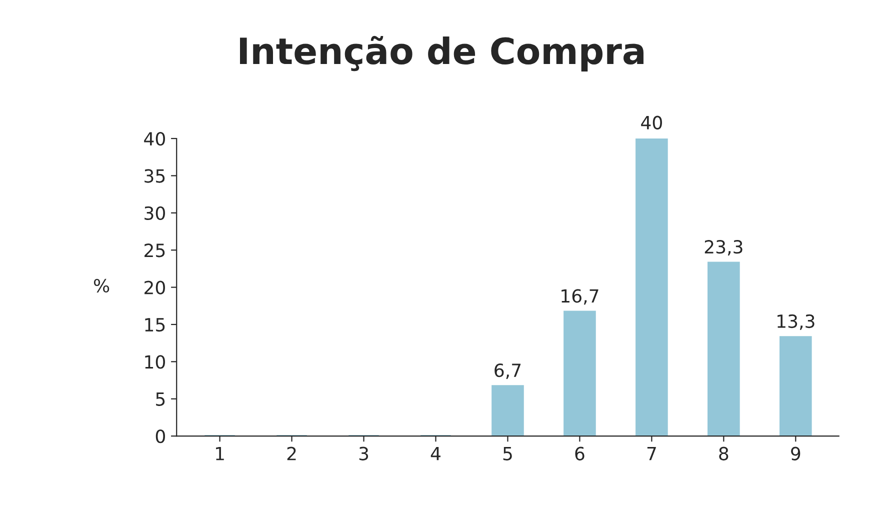 The height and width of the screenshot is (513, 883). I want to click on y-axis-title: %, so click(102, 285).